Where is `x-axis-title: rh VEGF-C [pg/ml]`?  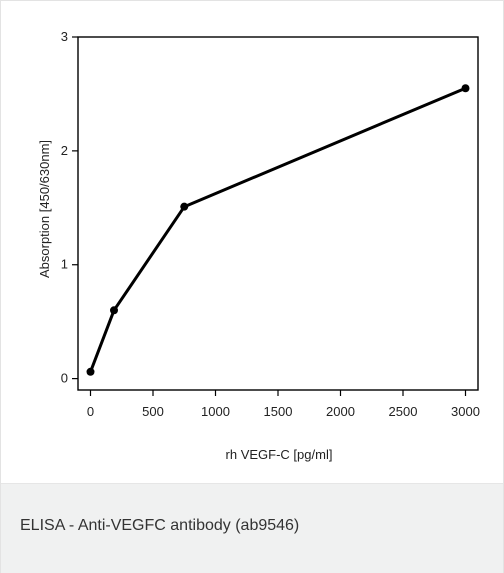 x-axis-title: rh VEGF-C [pg/ml] is located at coordinates (279, 454).